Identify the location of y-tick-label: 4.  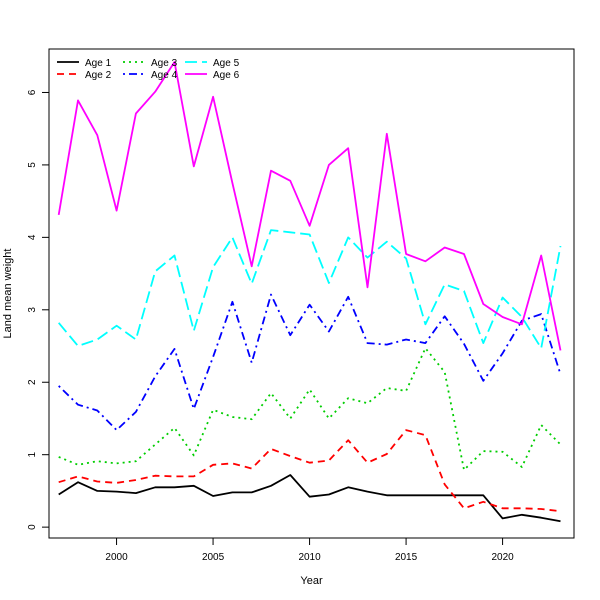
(32, 237).